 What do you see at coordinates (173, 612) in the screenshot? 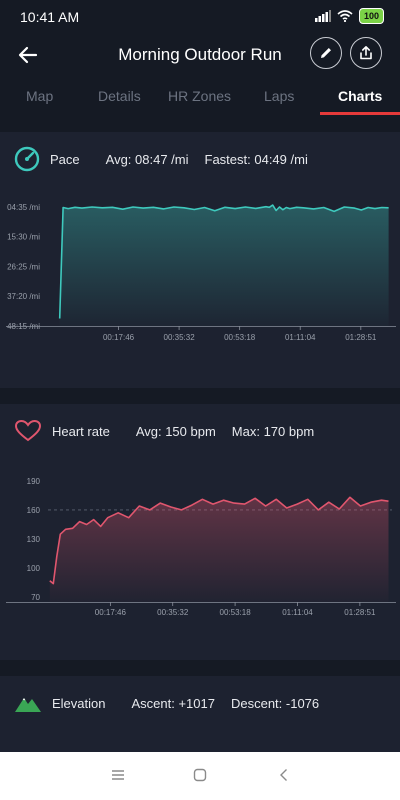
I see `hr-x-tick-label: 00:35:32` at bounding box center [173, 612].